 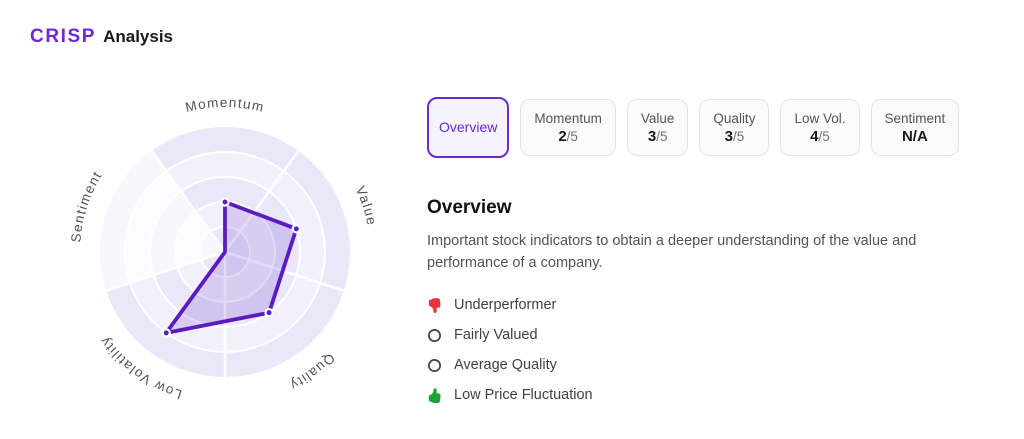 What do you see at coordinates (434, 395) in the screenshot?
I see `thumbs-up-icon` at bounding box center [434, 395].